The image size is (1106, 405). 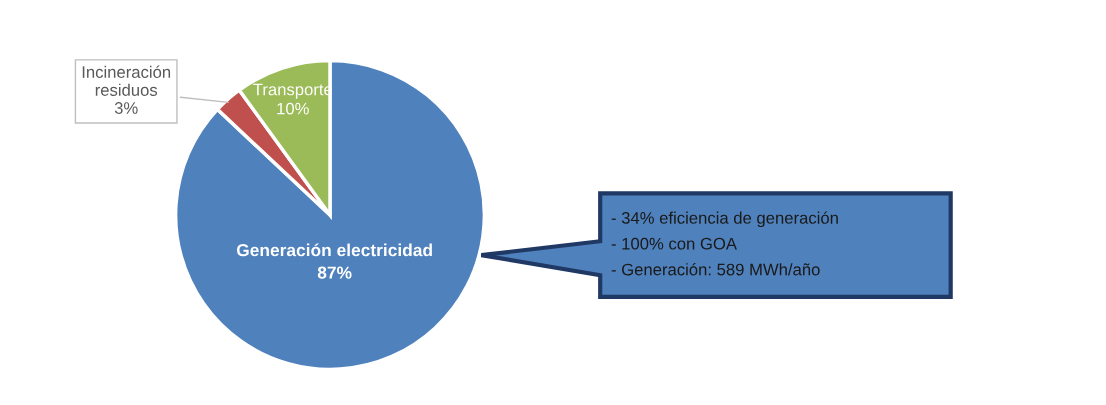 What do you see at coordinates (126, 80) in the screenshot?
I see `slice-label: Incineración residuos` at bounding box center [126, 80].